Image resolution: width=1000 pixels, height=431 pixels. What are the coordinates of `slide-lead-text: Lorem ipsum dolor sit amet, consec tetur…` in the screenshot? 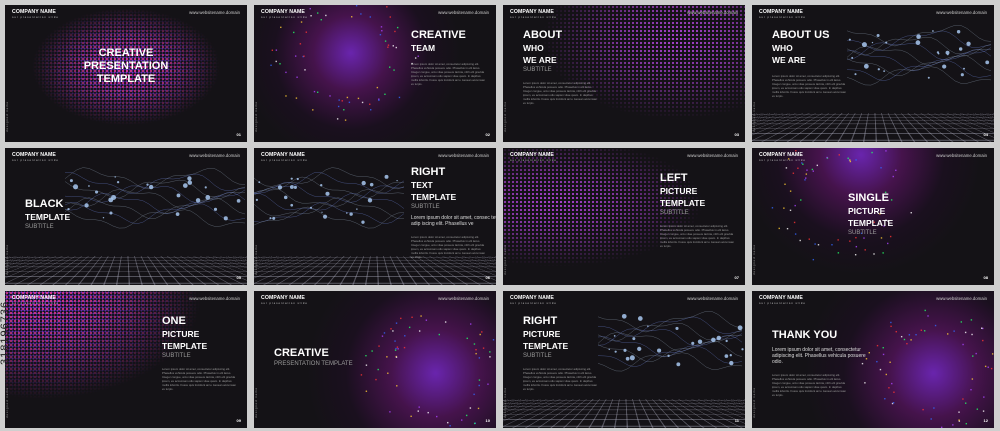 It's located at (453, 221).